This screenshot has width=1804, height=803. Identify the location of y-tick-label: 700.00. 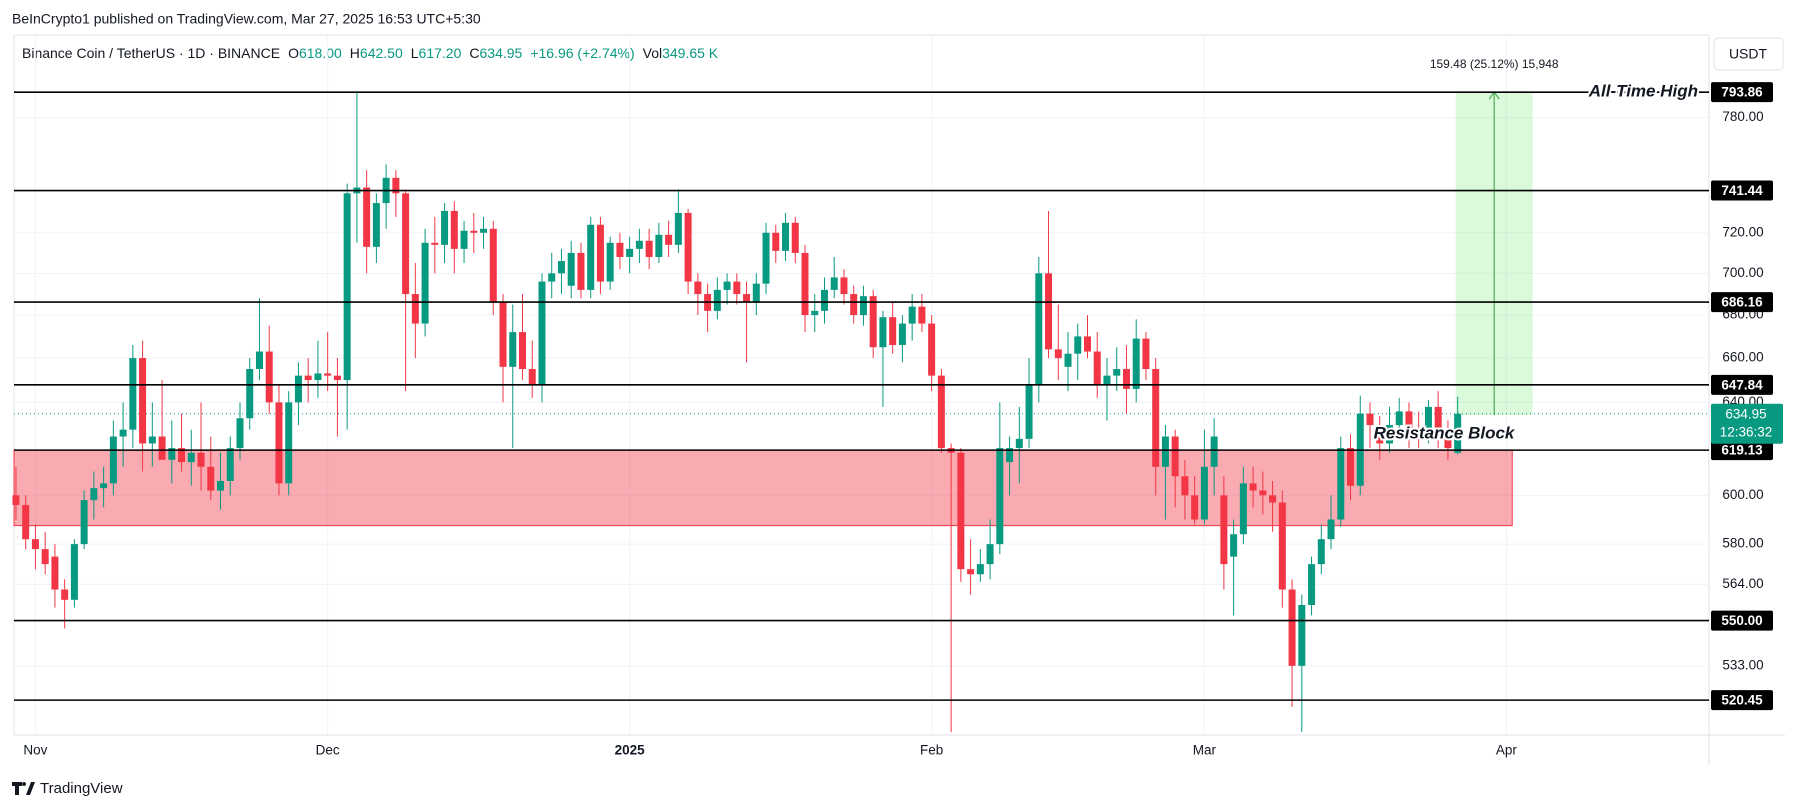
(1742, 272).